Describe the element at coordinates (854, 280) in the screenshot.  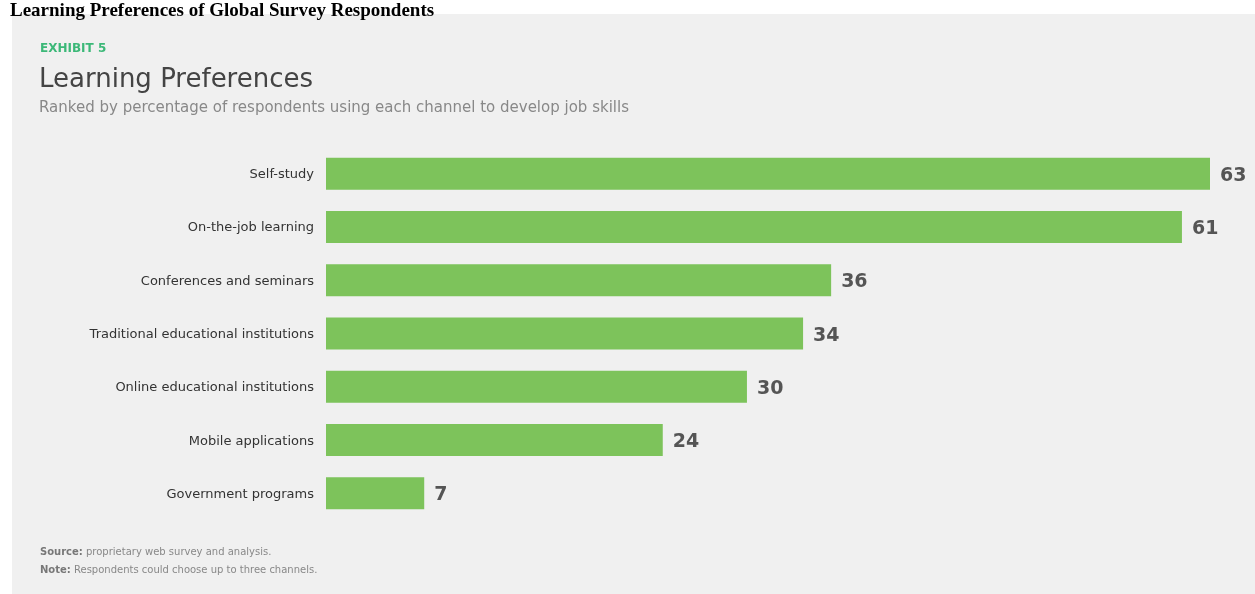
I see `data-label: 36` at that location.